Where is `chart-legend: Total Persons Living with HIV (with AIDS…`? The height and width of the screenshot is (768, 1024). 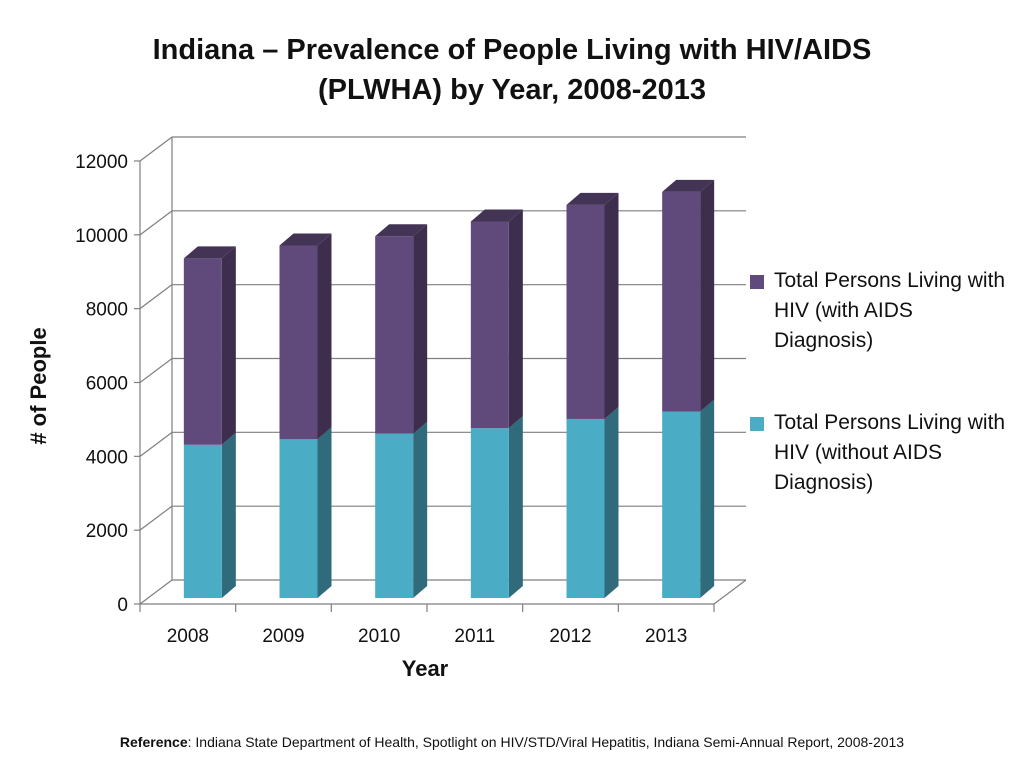 chart-legend: Total Persons Living with HIV (with AIDS… is located at coordinates (880, 408).